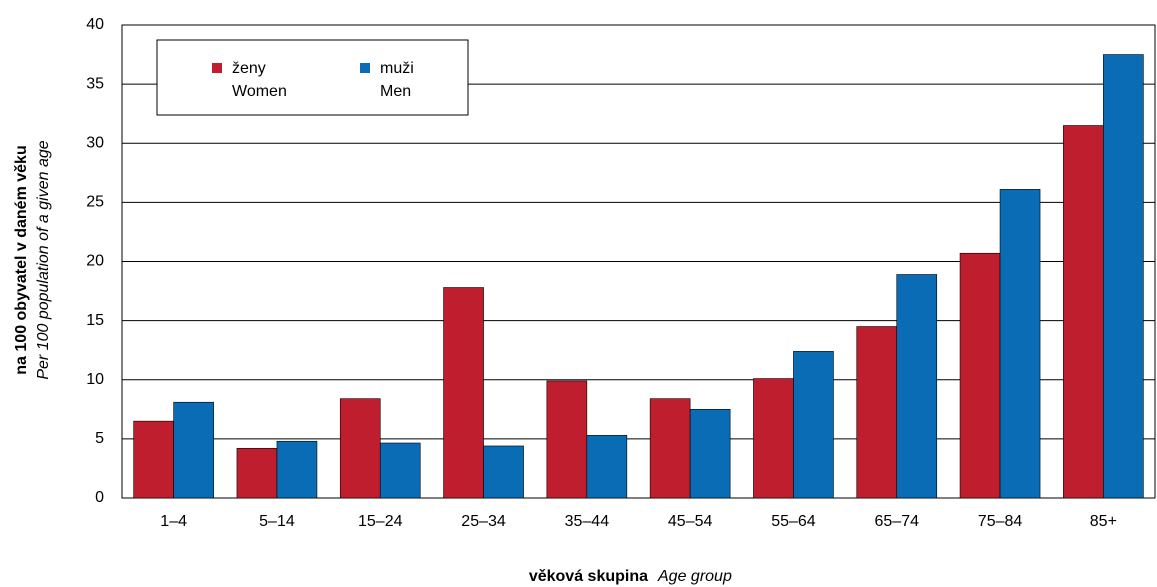 The image size is (1157, 587). What do you see at coordinates (1103, 521) in the screenshot?
I see `x-tick-label: 85+` at bounding box center [1103, 521].